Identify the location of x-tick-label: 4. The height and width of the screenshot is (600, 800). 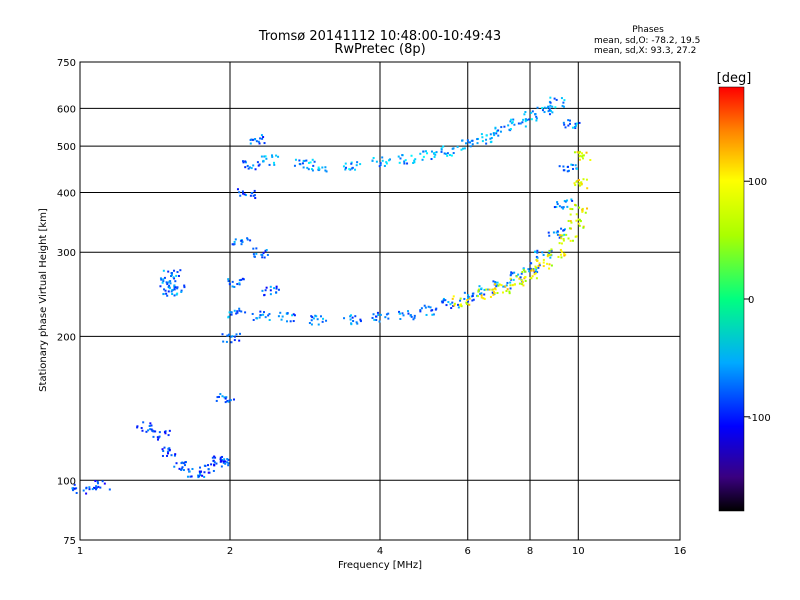
(380, 551).